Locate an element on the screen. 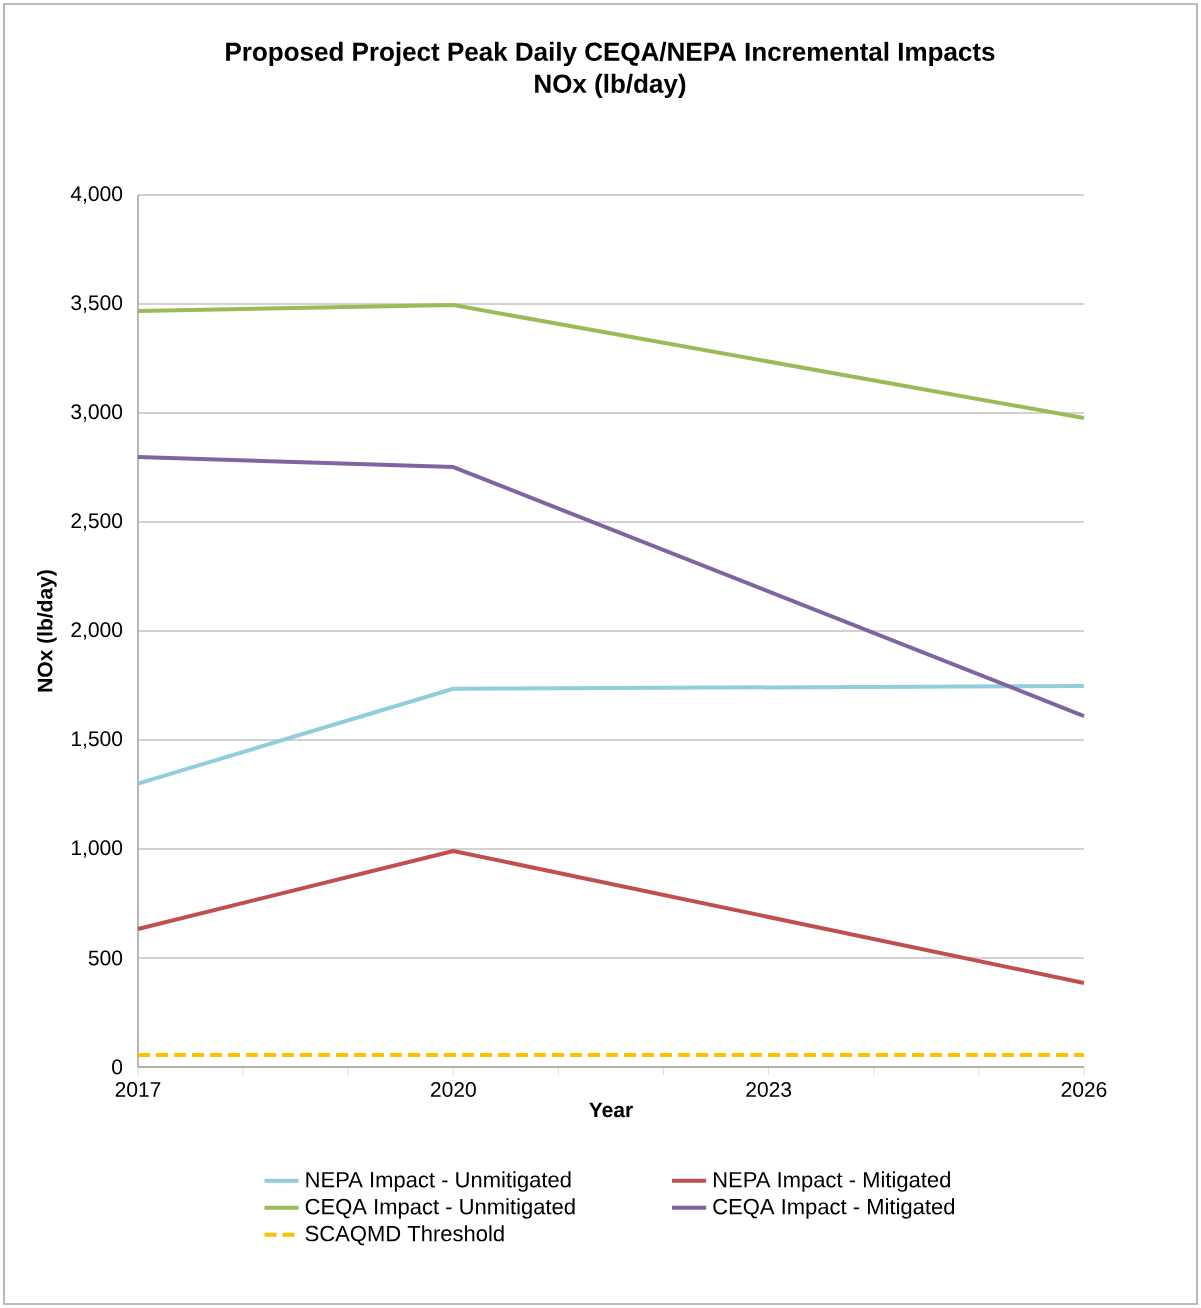  legend-label: SCAQMD Threshold is located at coordinates (404, 1235).